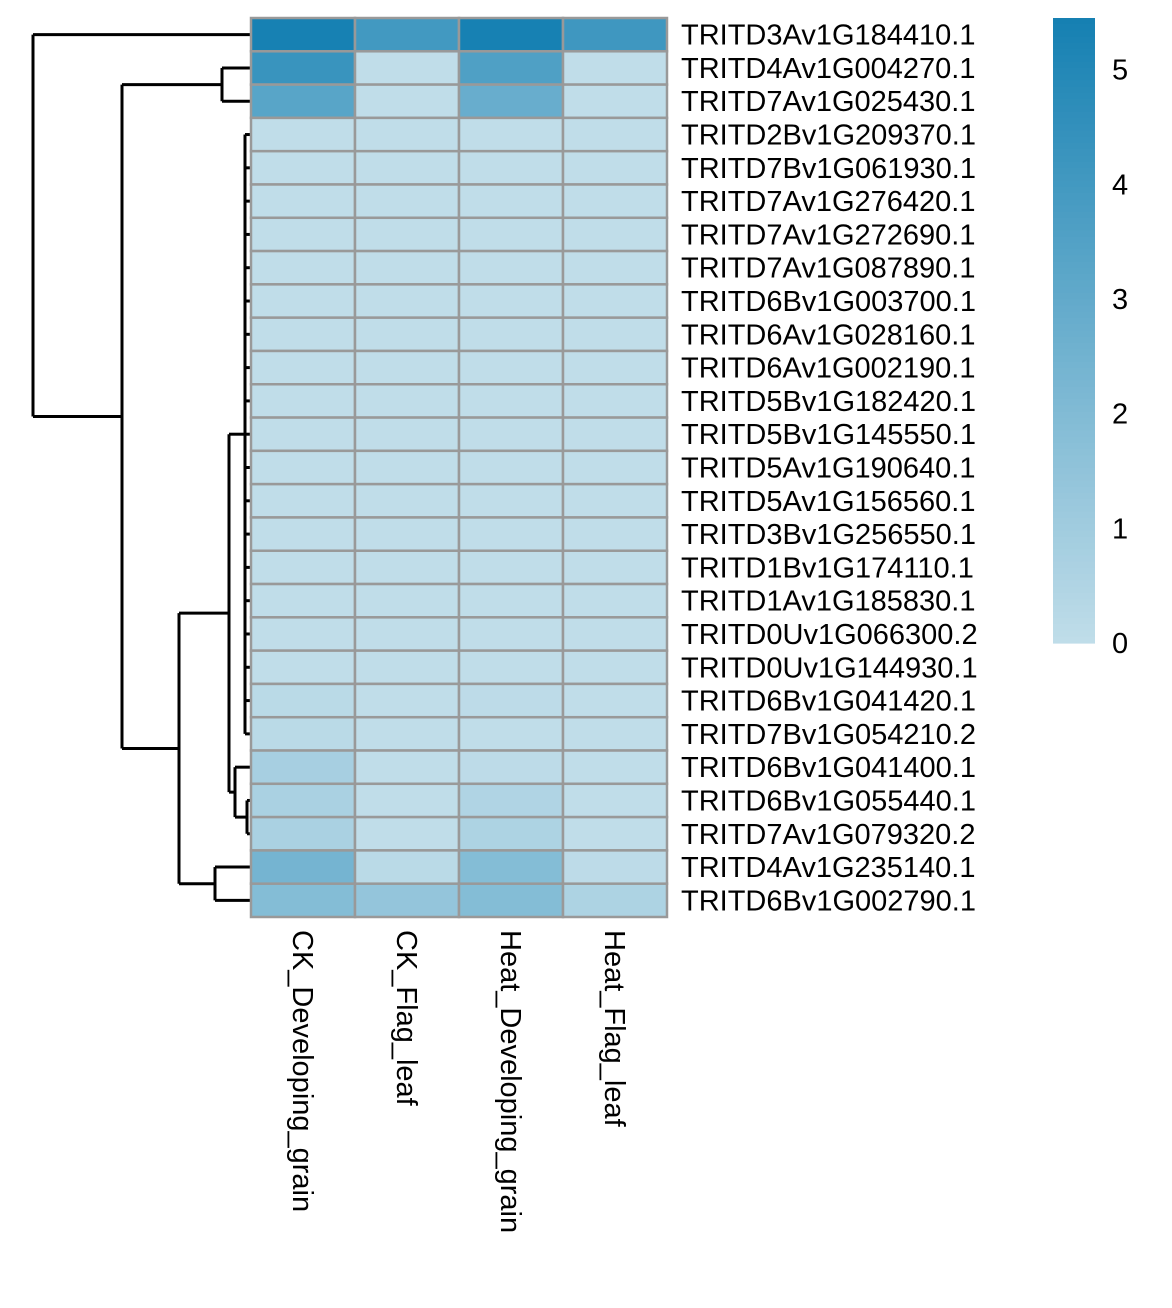 The height and width of the screenshot is (1308, 1172). What do you see at coordinates (1120, 644) in the screenshot?
I see `legend-tick-label: 0` at bounding box center [1120, 644].